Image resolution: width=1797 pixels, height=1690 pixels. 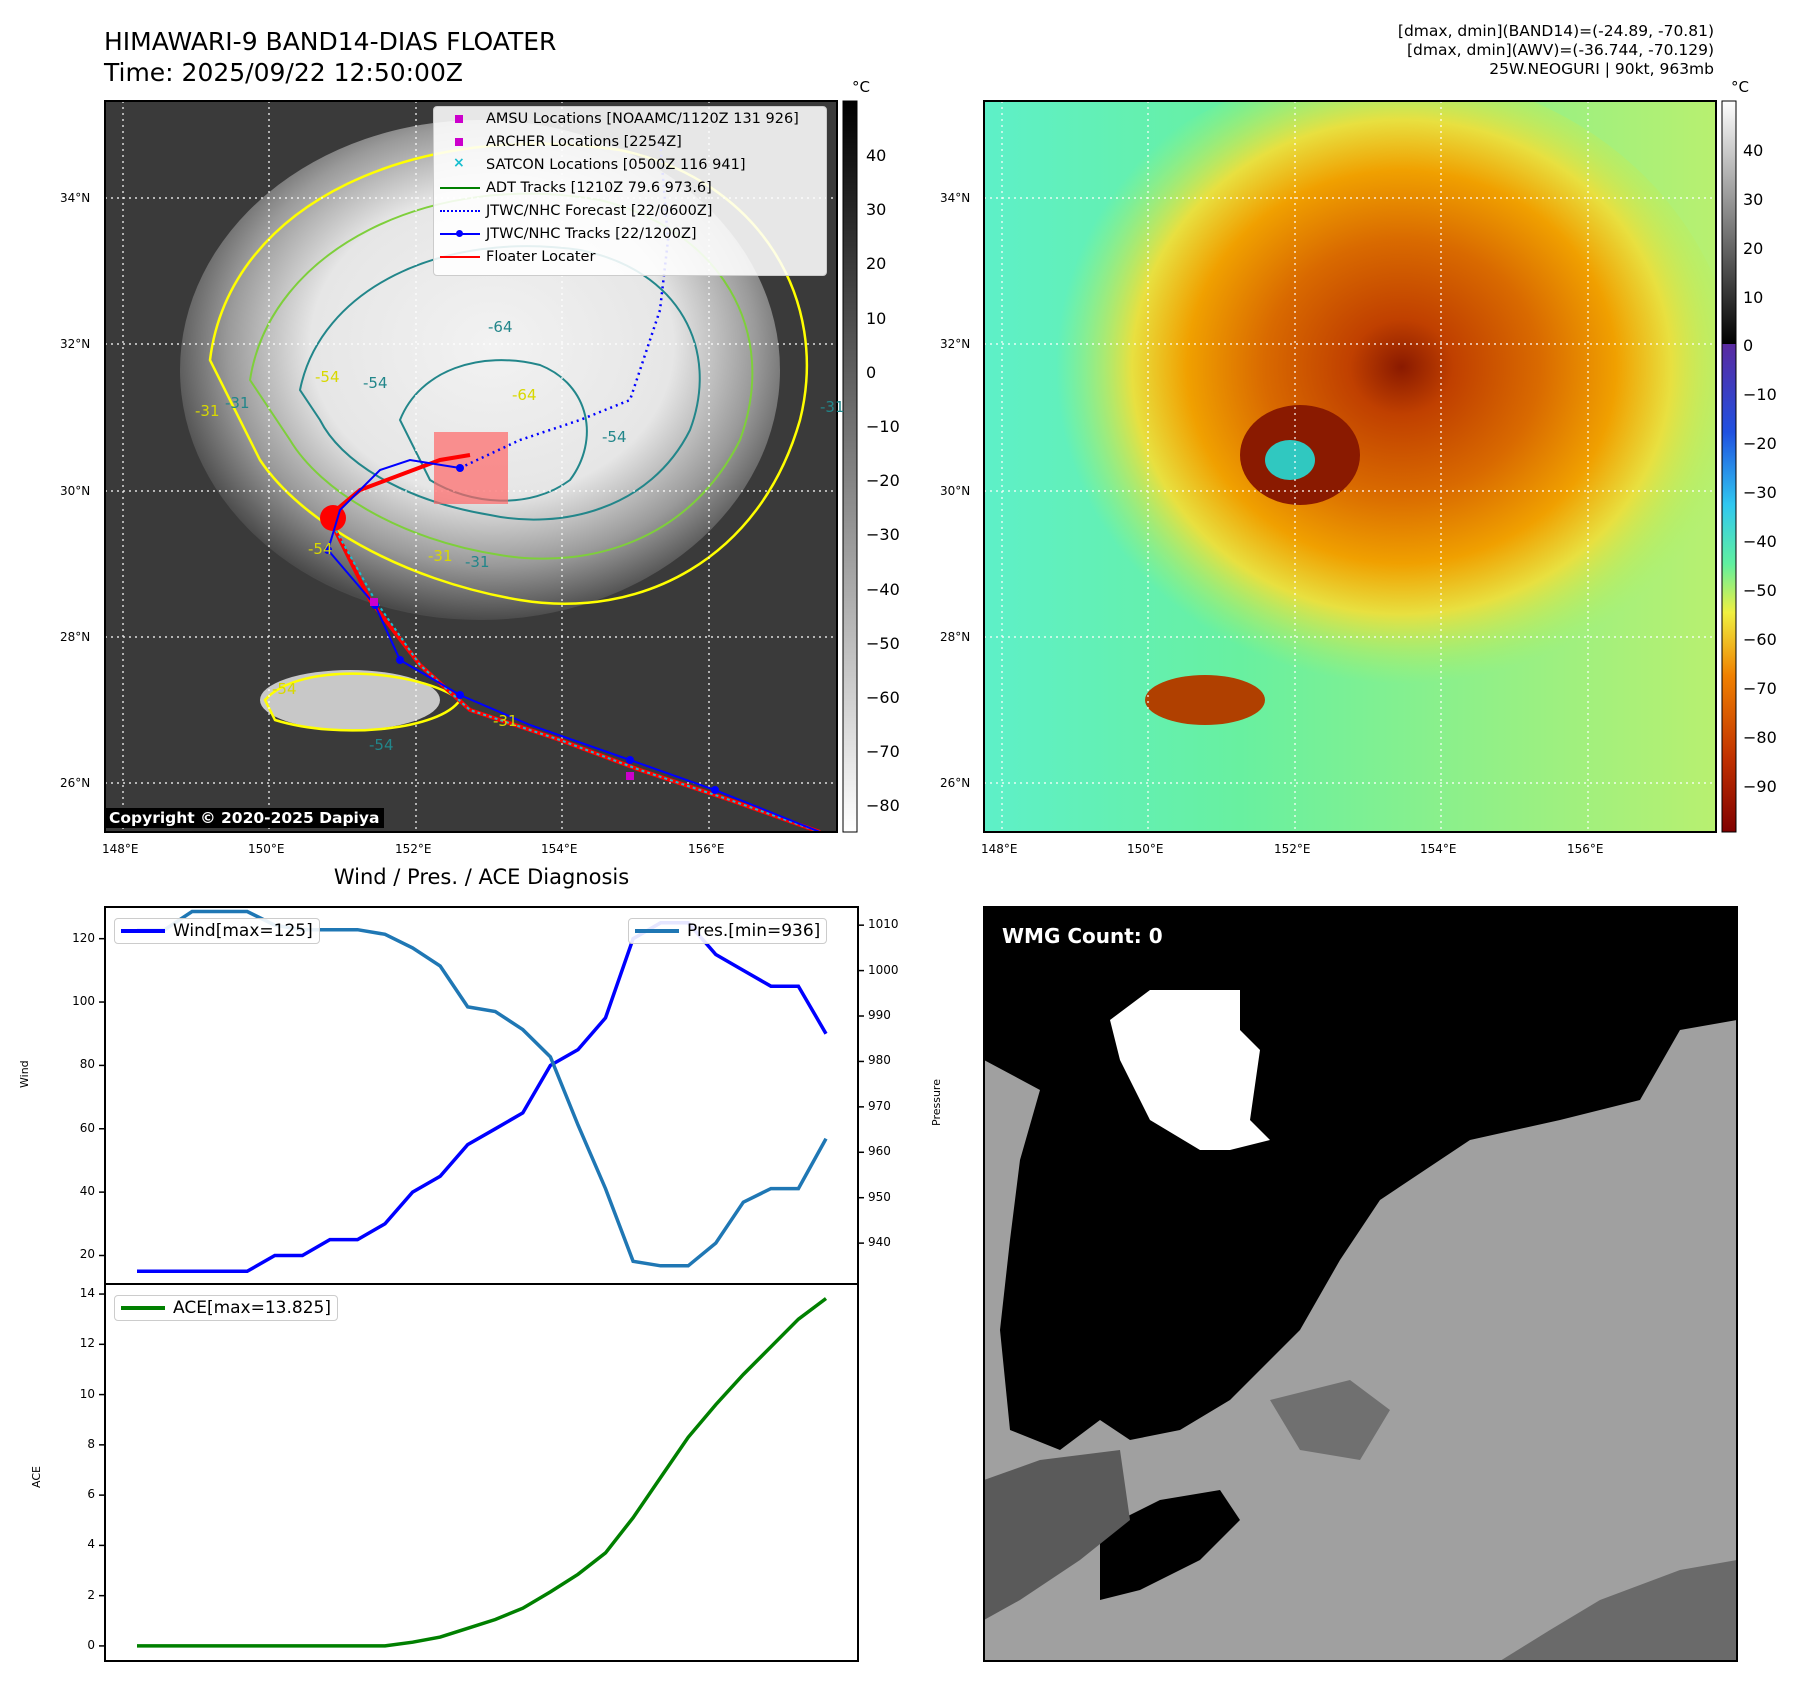 What do you see at coordinates (1760, 737) in the screenshot?
I see `wv-colorbar-tick: −80` at bounding box center [1760, 737].